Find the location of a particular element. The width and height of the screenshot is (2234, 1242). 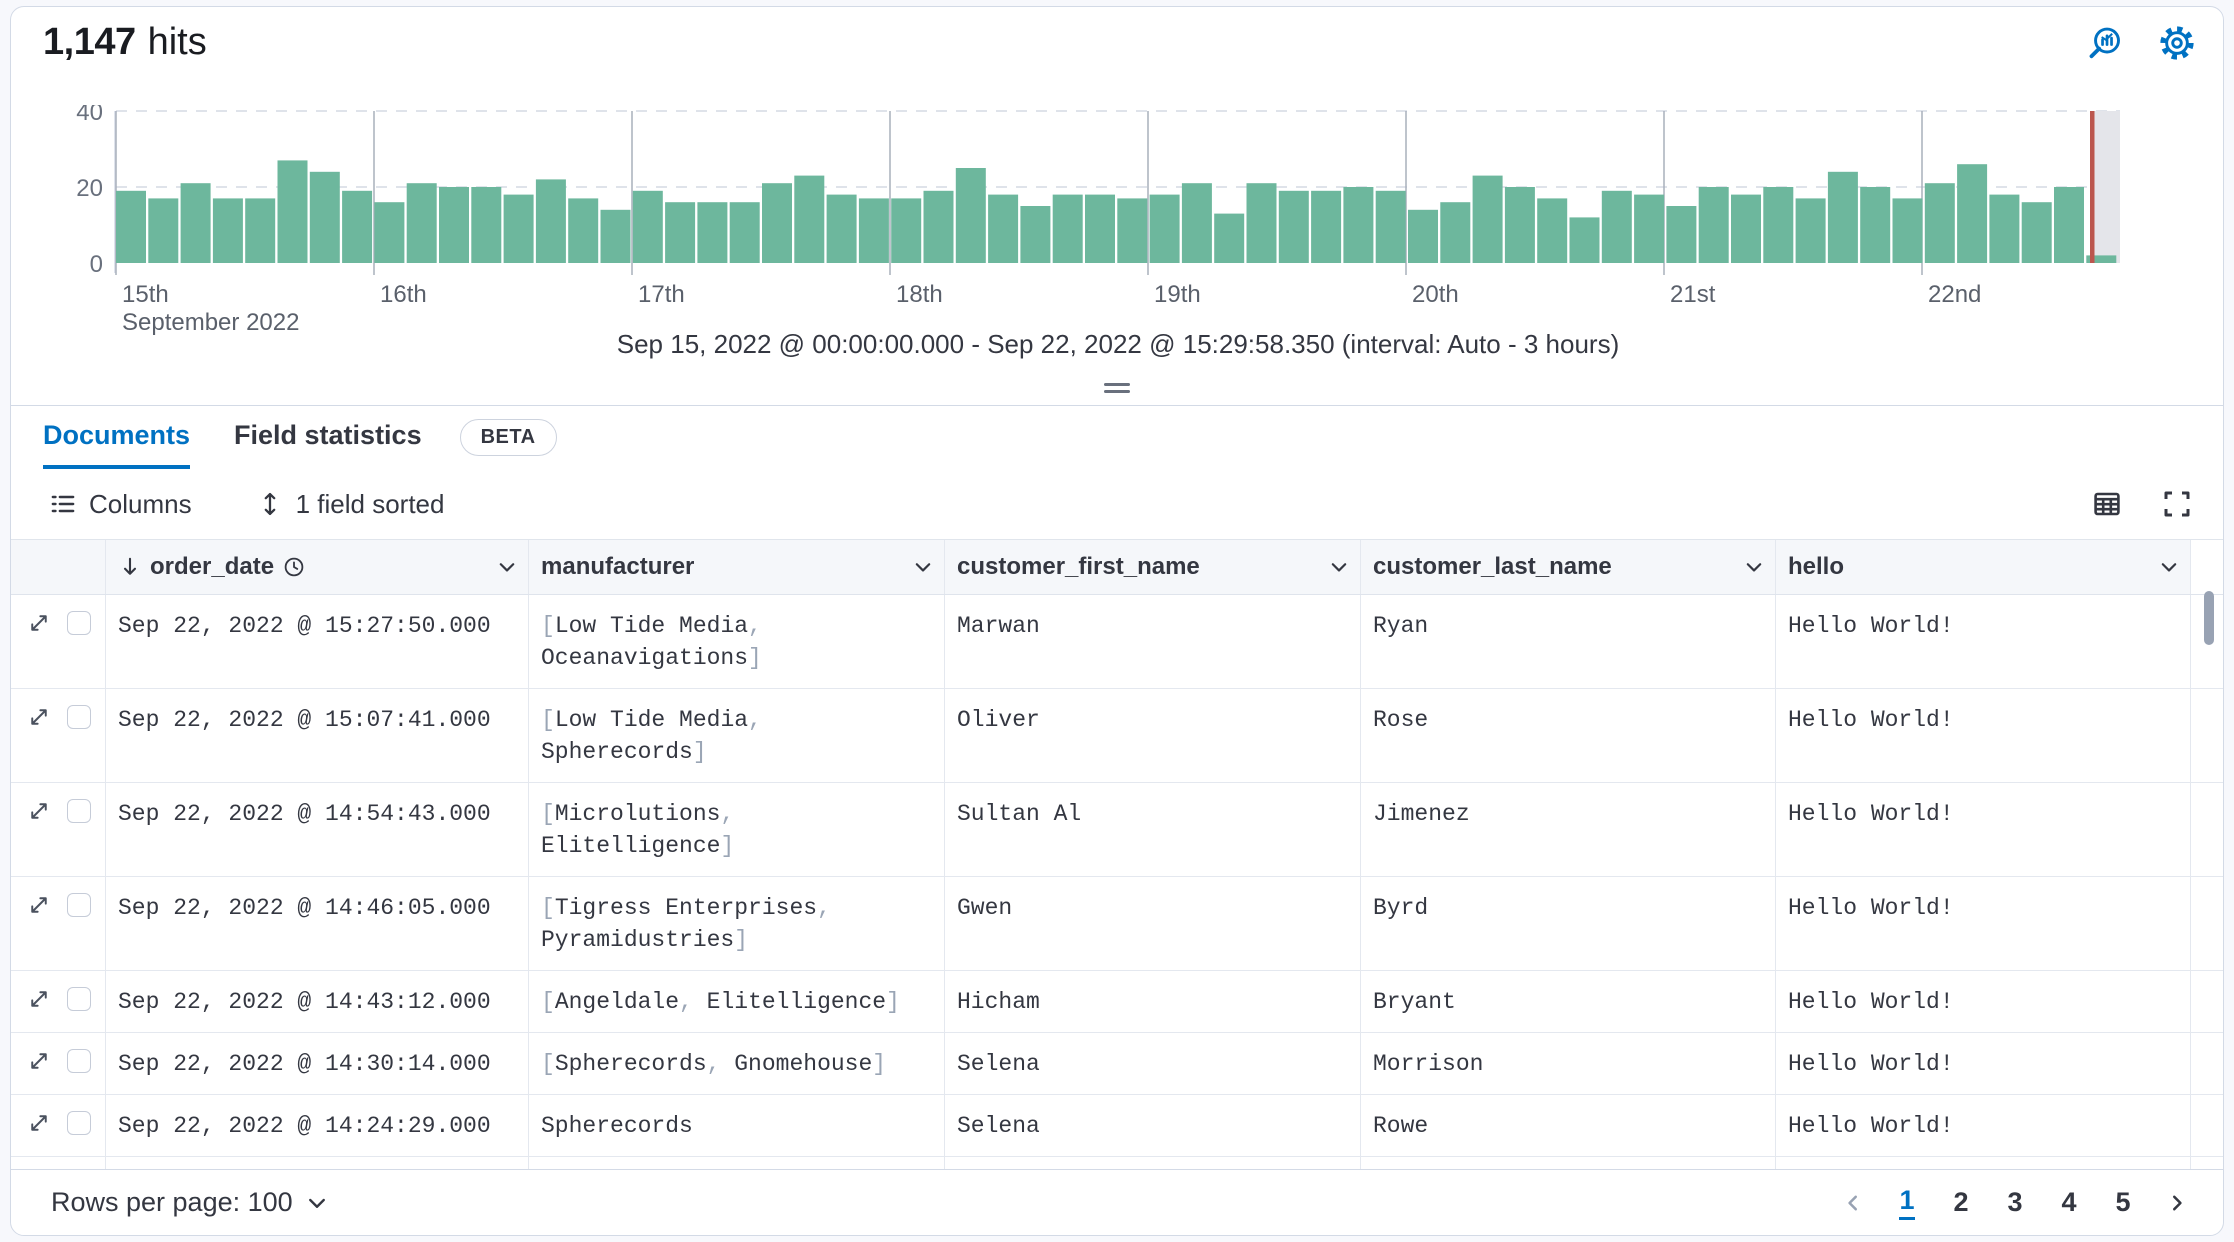

tab-documents: Documents is located at coordinates (117, 437).